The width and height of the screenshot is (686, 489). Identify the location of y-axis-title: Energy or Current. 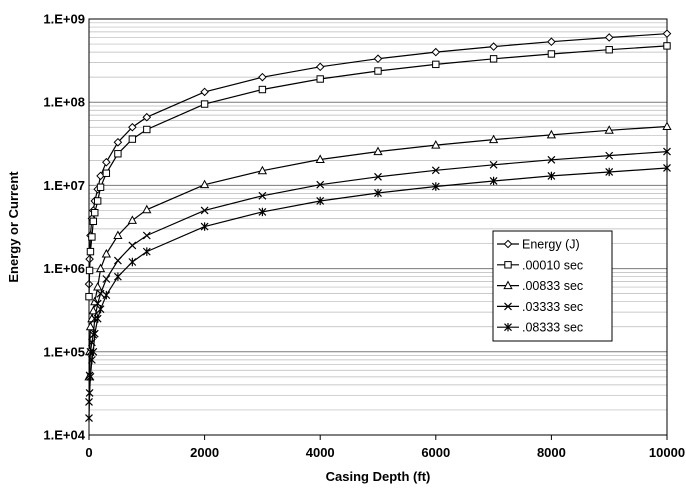
(13, 227).